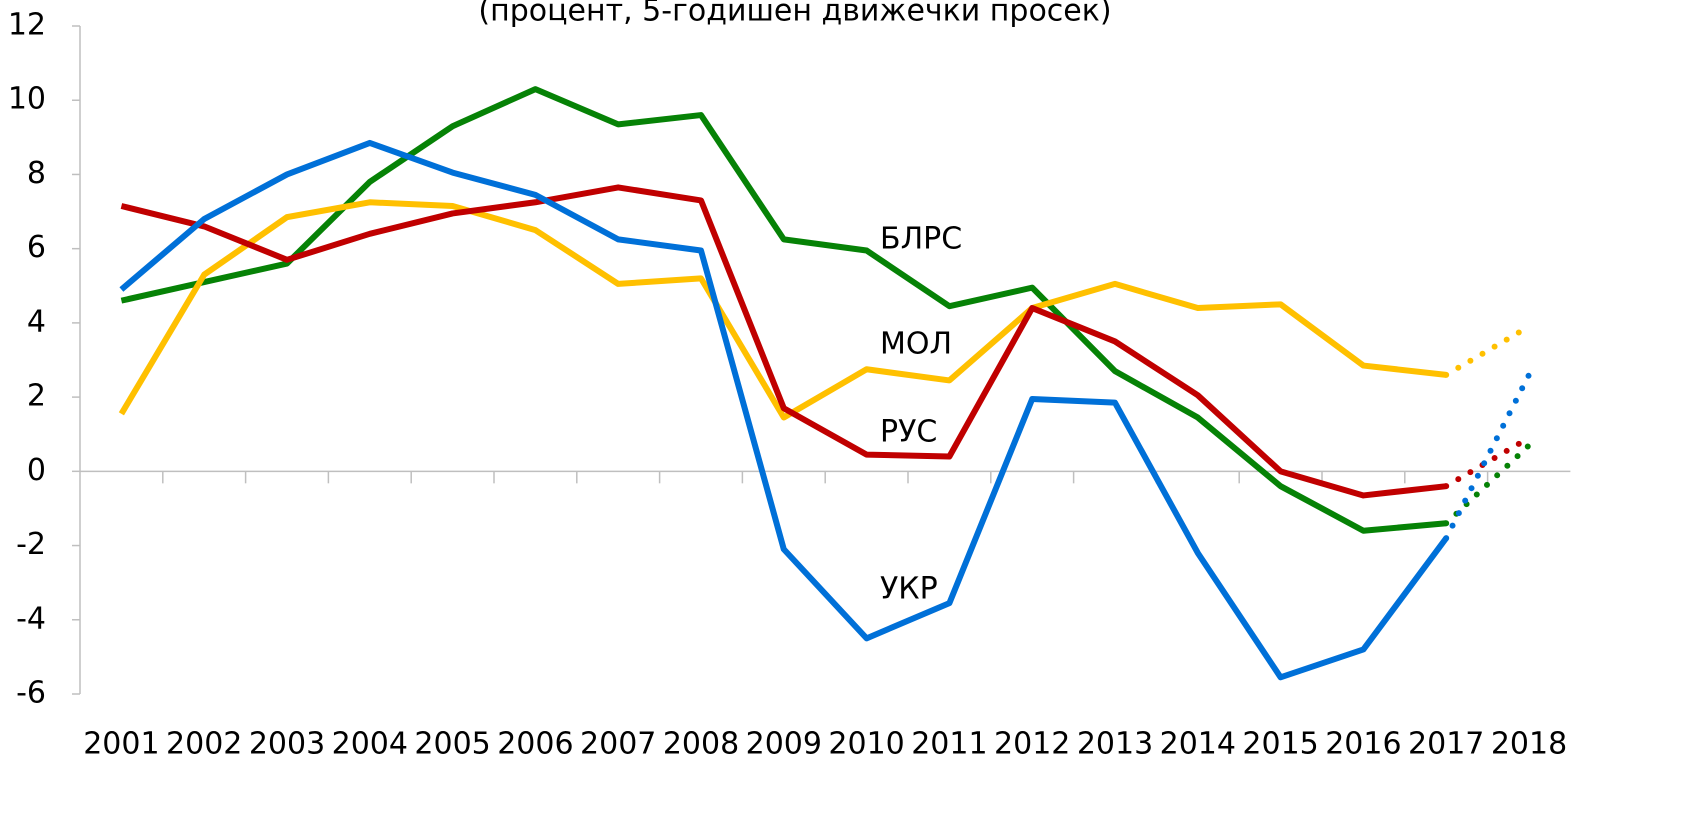  I want to click on y-tick-label: 8, so click(36, 173).